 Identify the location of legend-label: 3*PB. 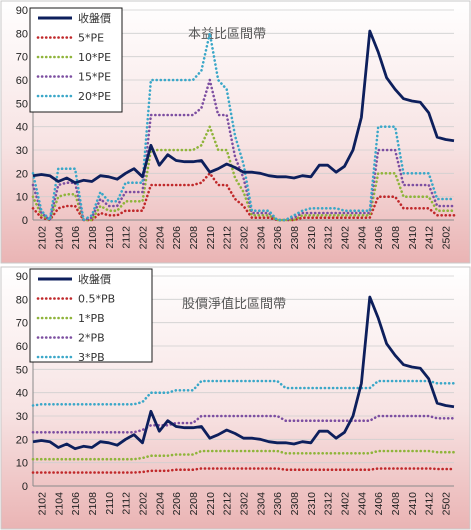
(91, 357).